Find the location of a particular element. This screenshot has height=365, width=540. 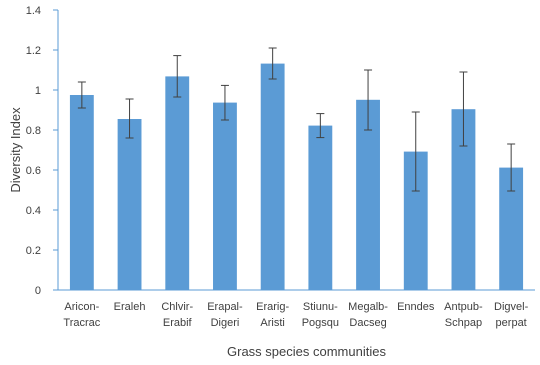

x-tick-label: Digeri is located at coordinates (225, 323).